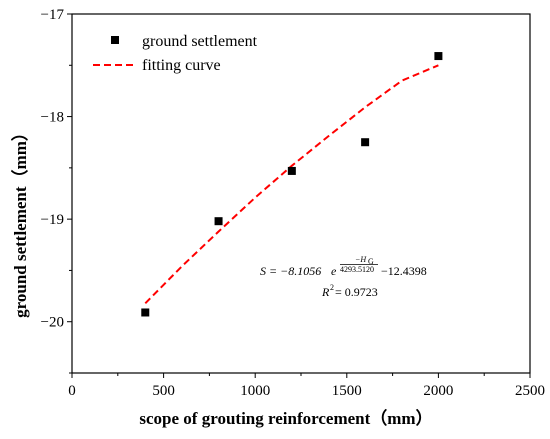  Describe the element at coordinates (52, 118) in the screenshot. I see `y-tick-label: −18` at that location.